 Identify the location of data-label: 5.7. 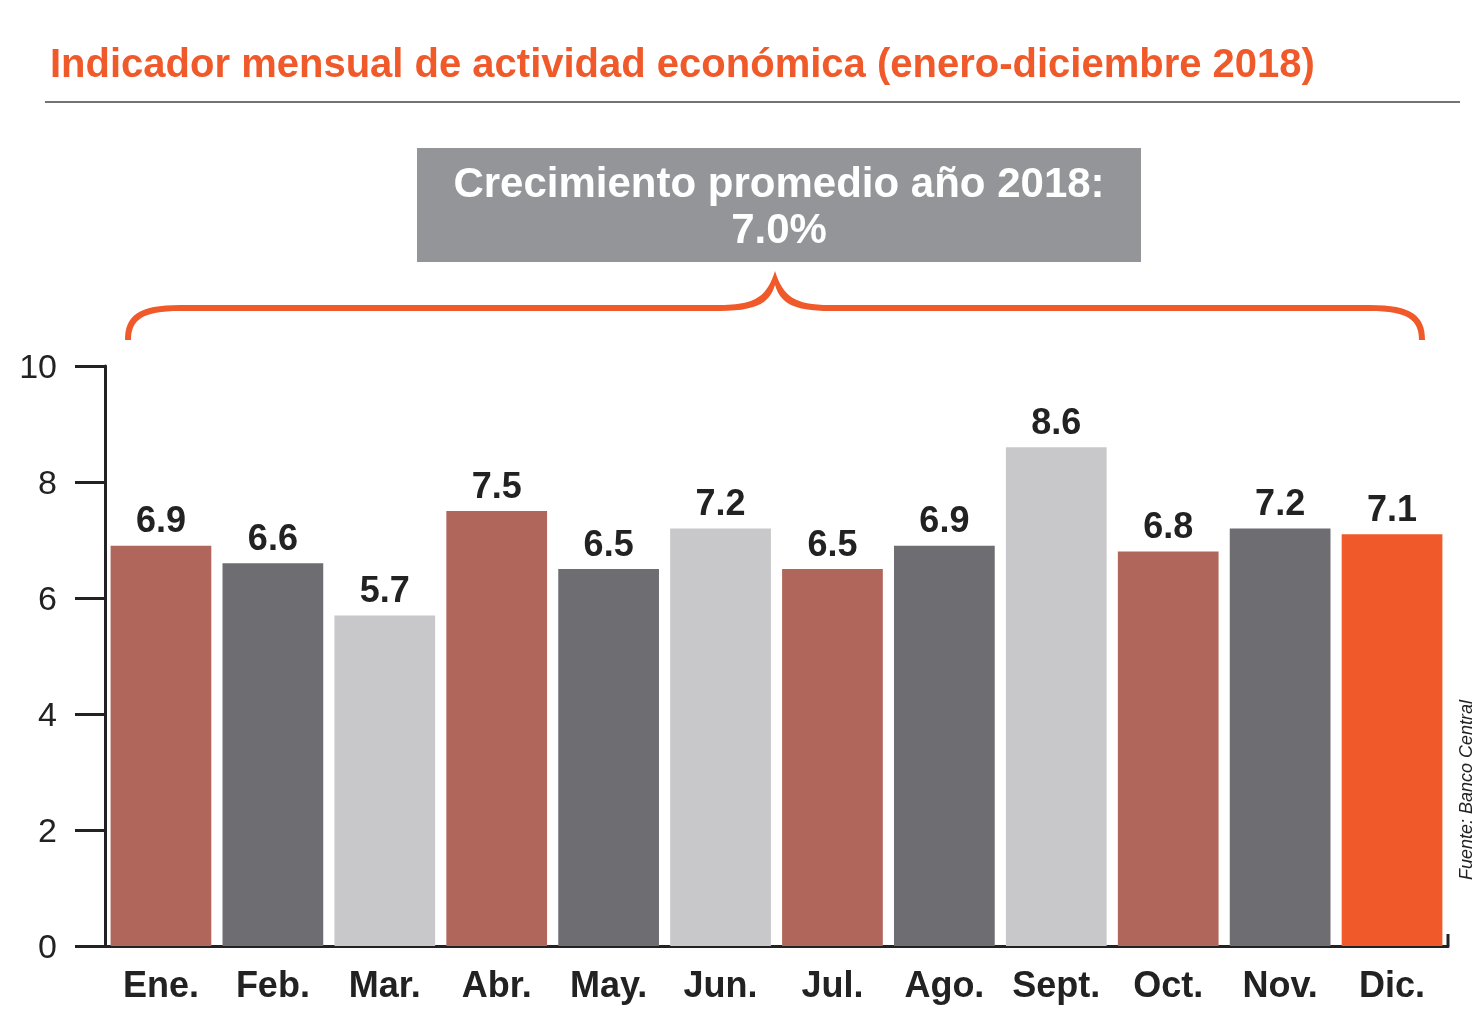
(384, 589).